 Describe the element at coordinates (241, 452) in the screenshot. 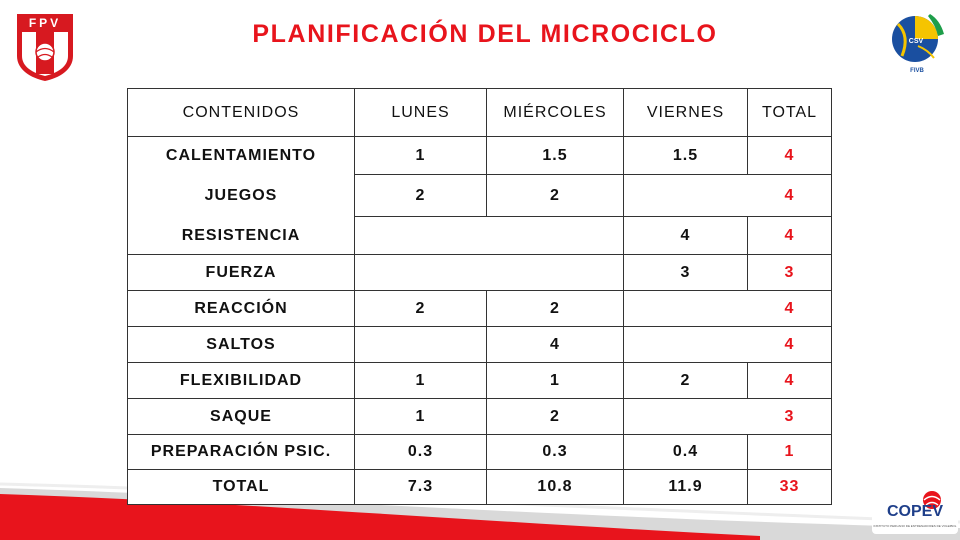

I see `row-label: PREPARACIÓN PSIC.` at that location.